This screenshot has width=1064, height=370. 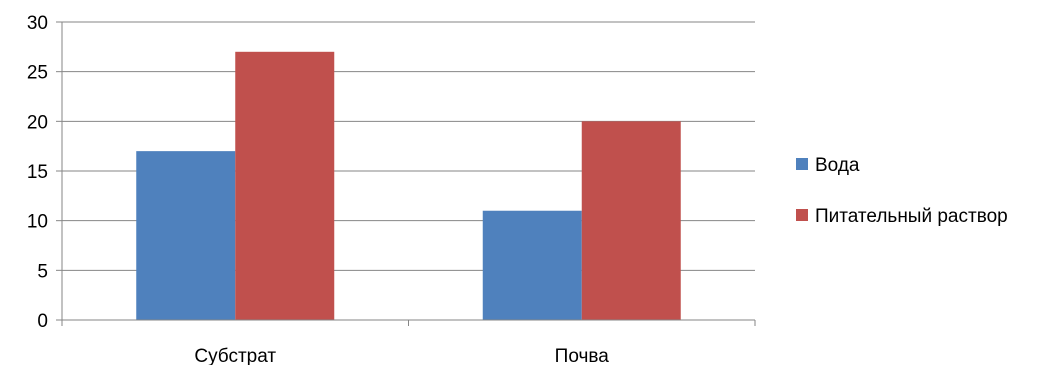 What do you see at coordinates (582, 355) in the screenshot?
I see `x-tick-label: Почва` at bounding box center [582, 355].